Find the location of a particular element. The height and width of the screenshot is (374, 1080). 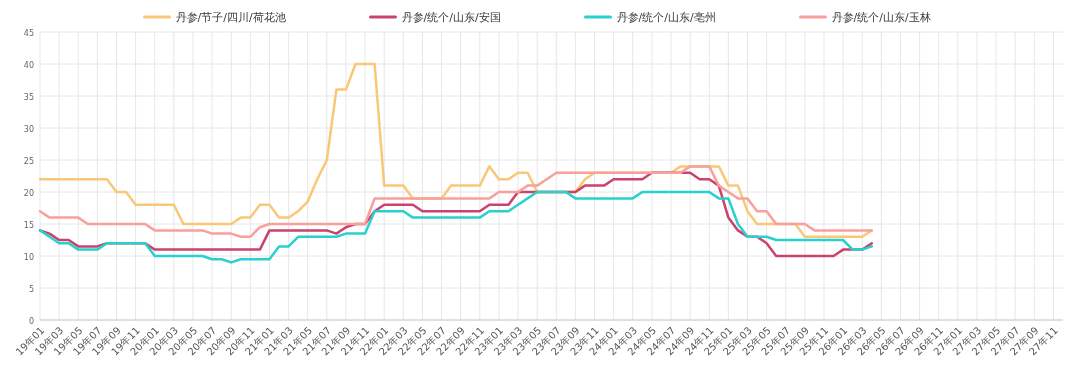

legend-label: 丹参/统个/山东/玉林 is located at coordinates (881, 17).